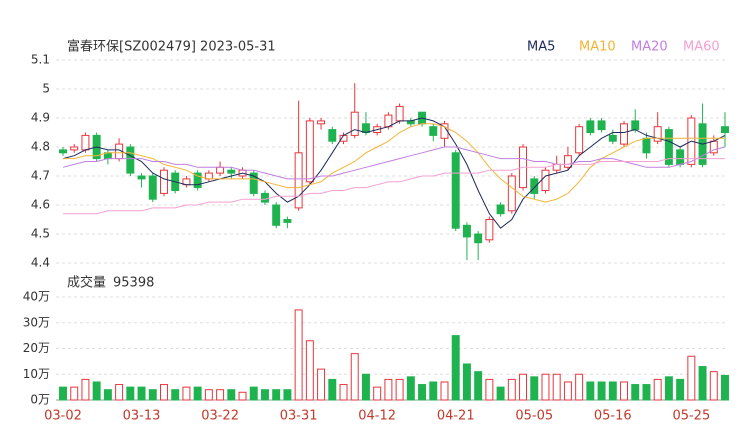  What do you see at coordinates (541, 47) in the screenshot?
I see `legend-label: MA5` at bounding box center [541, 47].